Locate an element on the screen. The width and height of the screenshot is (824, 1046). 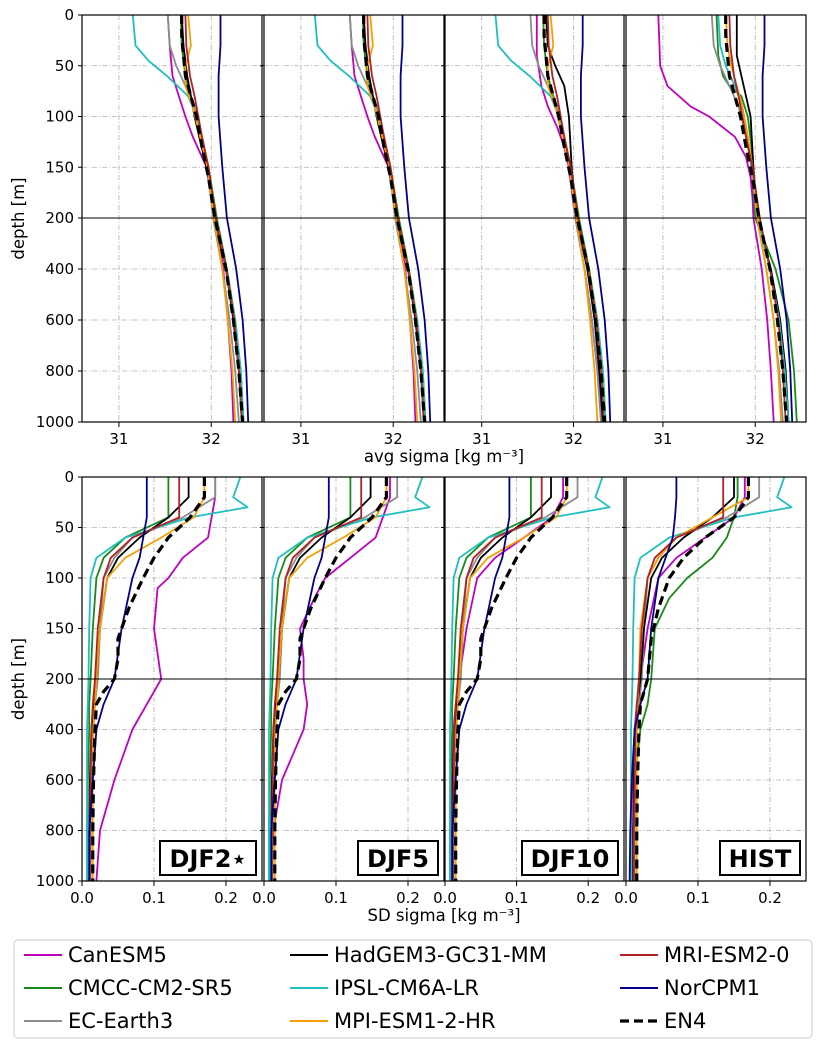
panel-sd-hist: 0.0 0.1 0.2 HIST is located at coordinates (710, 691).